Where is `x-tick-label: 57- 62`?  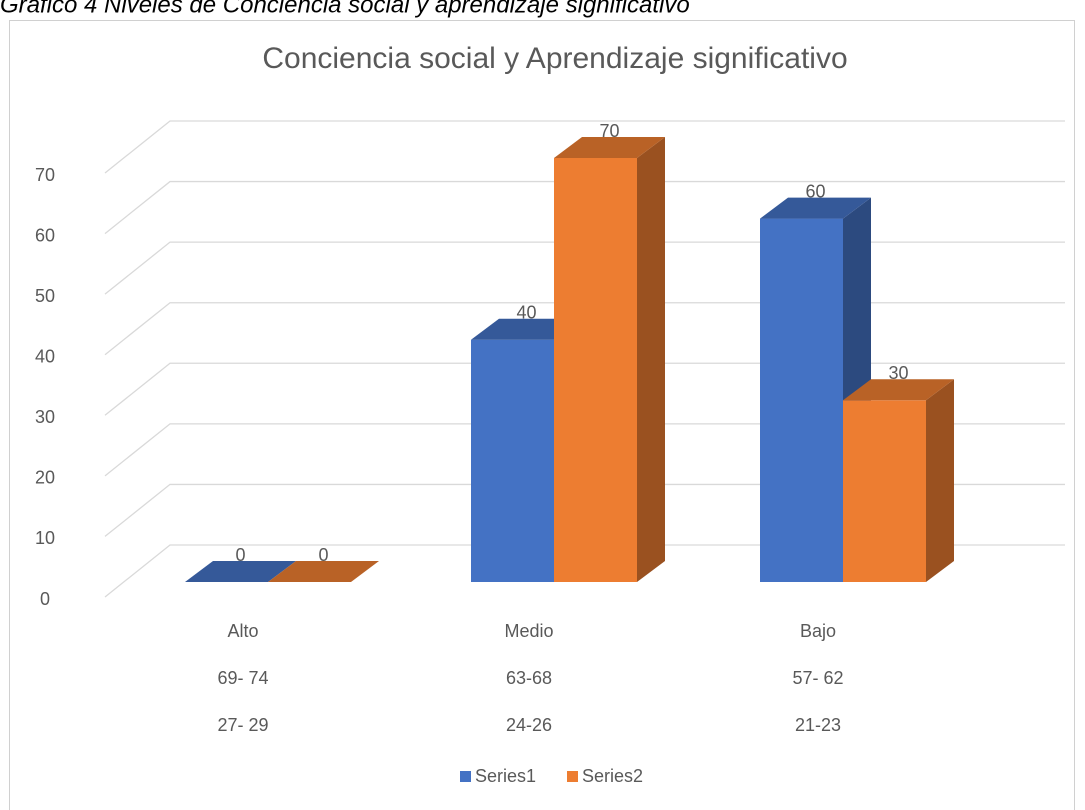 x-tick-label: 57- 62 is located at coordinates (817, 678).